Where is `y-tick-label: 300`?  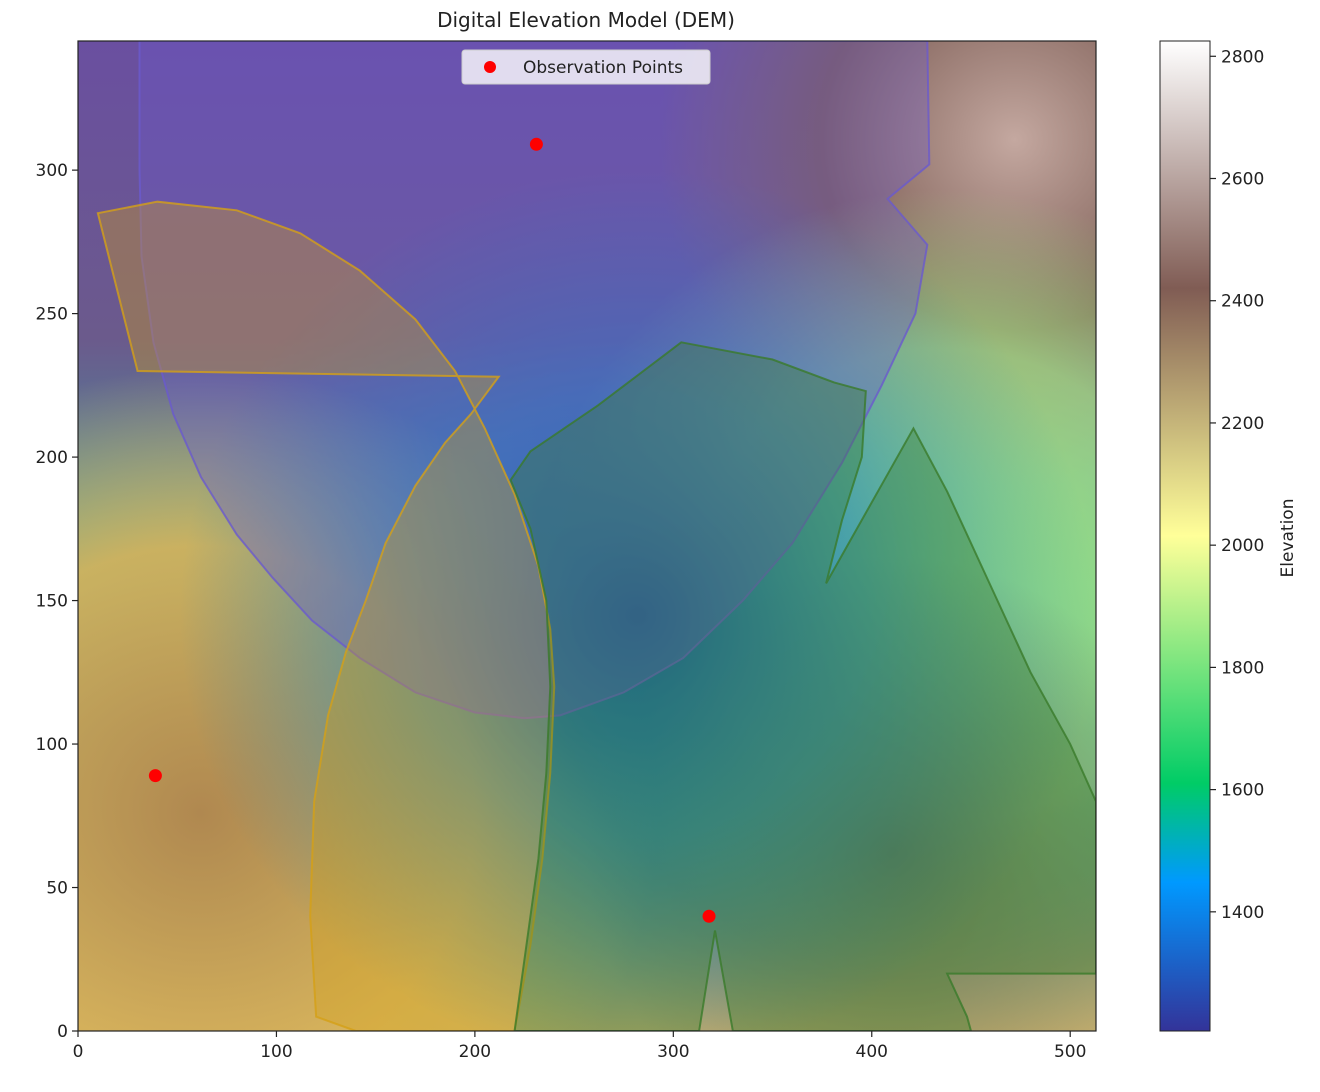
y-tick-label: 300 is located at coordinates (52, 171).